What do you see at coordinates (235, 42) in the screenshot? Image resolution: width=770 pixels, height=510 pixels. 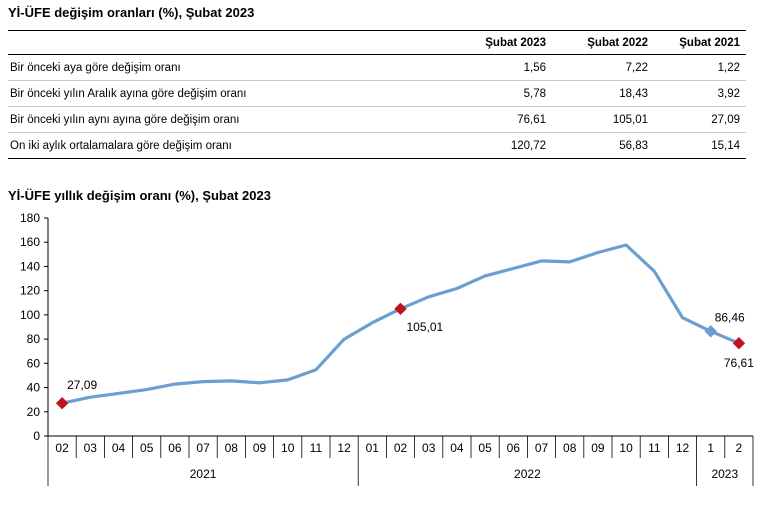 I see `table-header-cell` at bounding box center [235, 42].